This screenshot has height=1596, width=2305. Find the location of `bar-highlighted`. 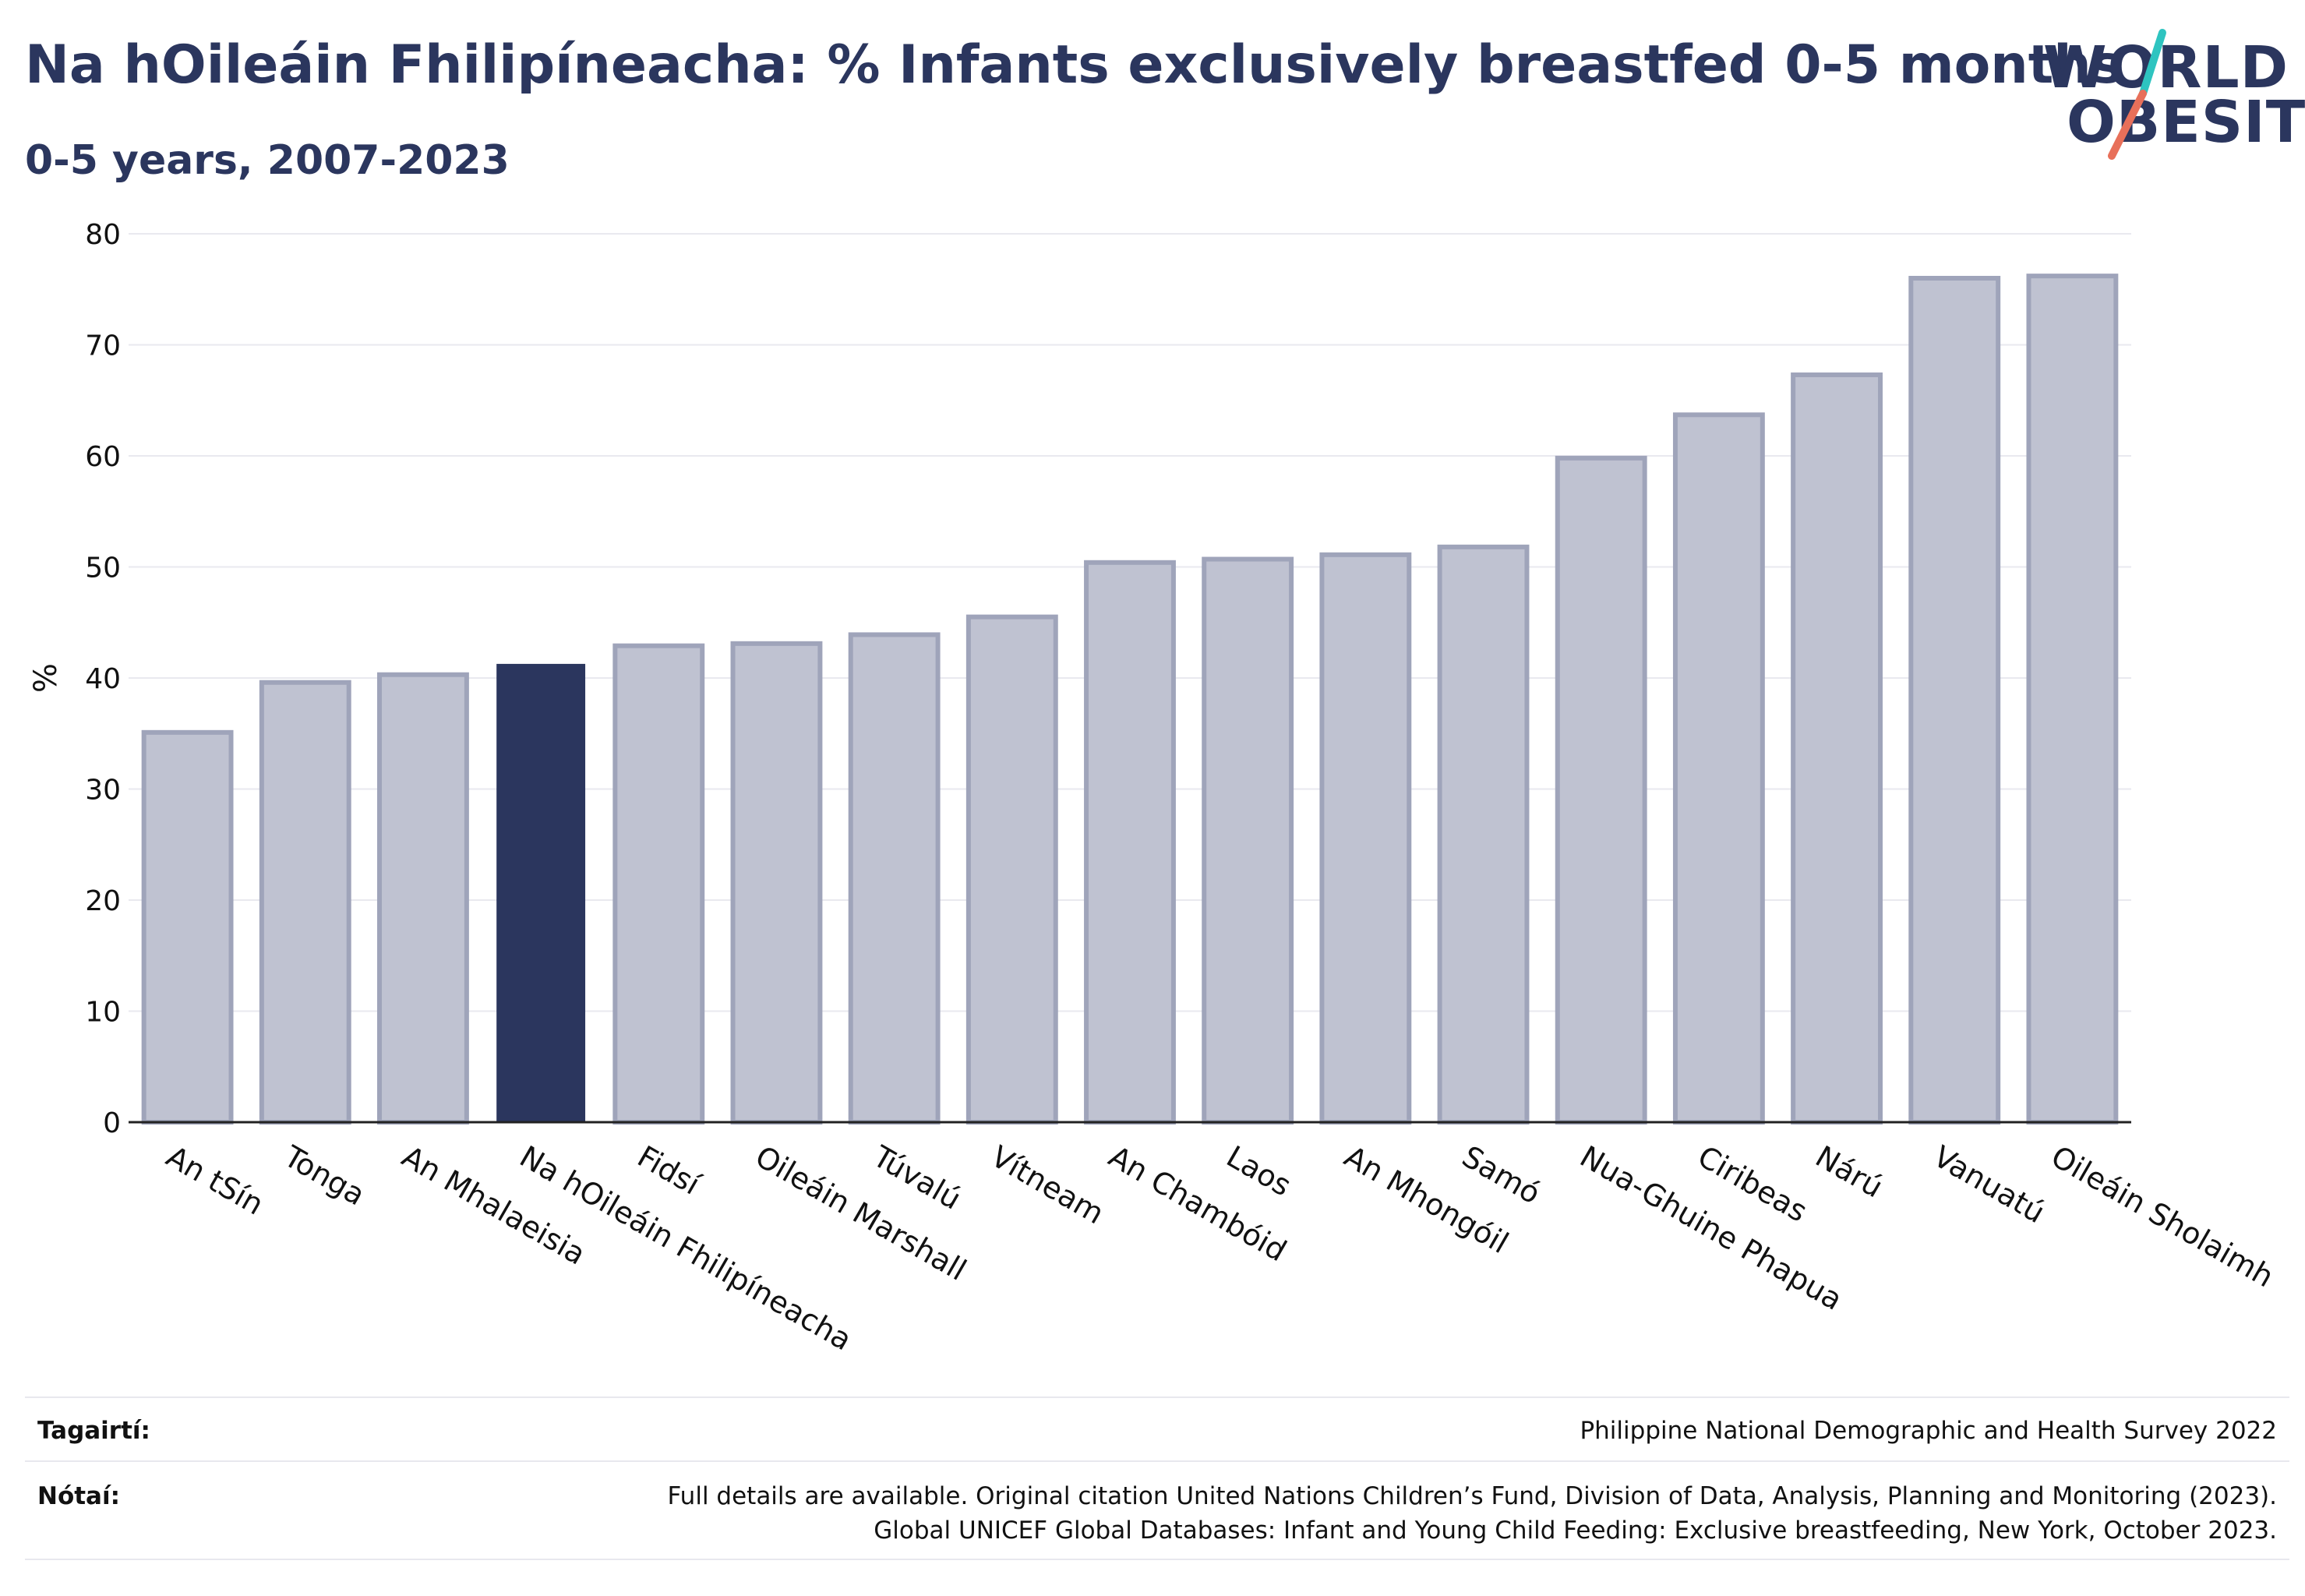

bar-highlighted is located at coordinates (541, 893).